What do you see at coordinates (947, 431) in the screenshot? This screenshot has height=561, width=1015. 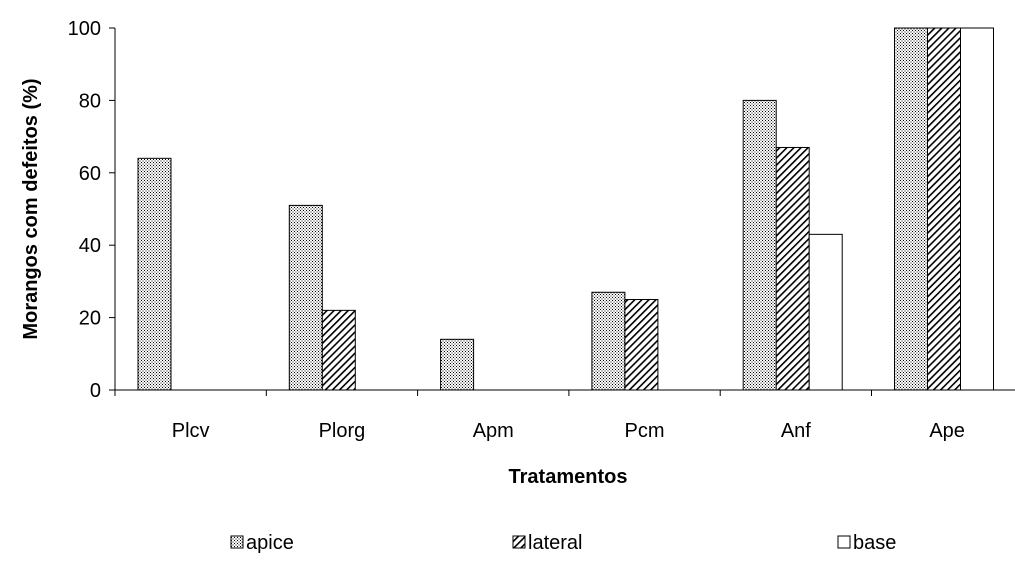 I see `x-tick-label: Ape` at bounding box center [947, 431].